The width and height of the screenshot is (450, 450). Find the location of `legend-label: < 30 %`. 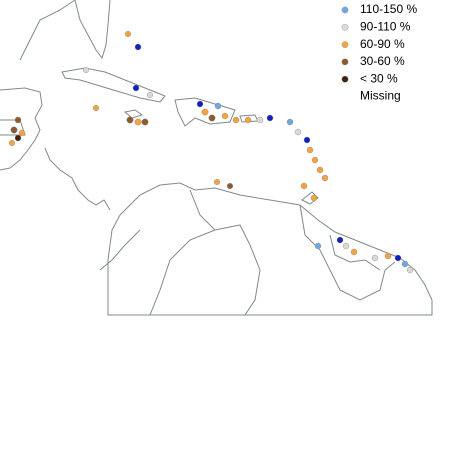

legend-label: < 30 % is located at coordinates (379, 78).